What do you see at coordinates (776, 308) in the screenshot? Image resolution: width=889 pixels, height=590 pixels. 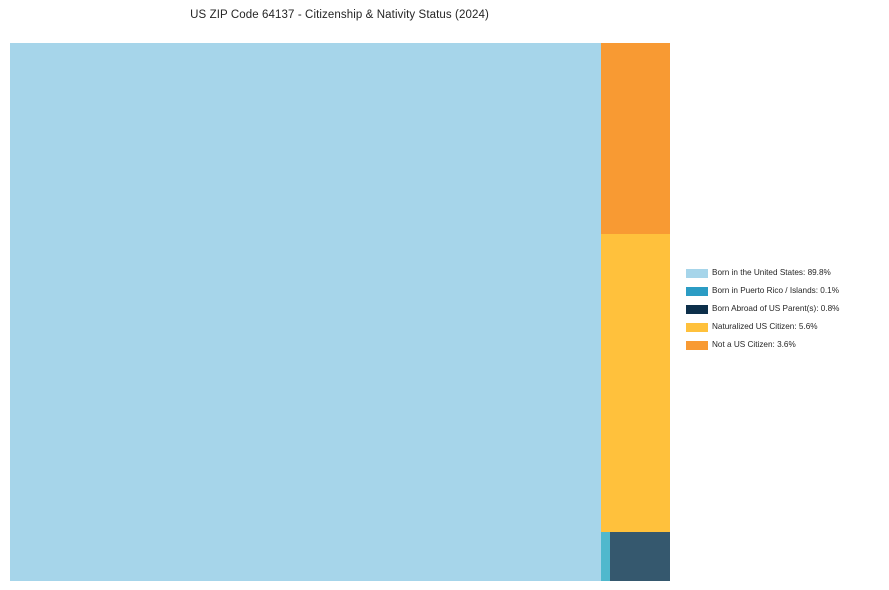 I see `legend-item-label: Born Abroad of US Parent(s): 0.8%` at bounding box center [776, 308].